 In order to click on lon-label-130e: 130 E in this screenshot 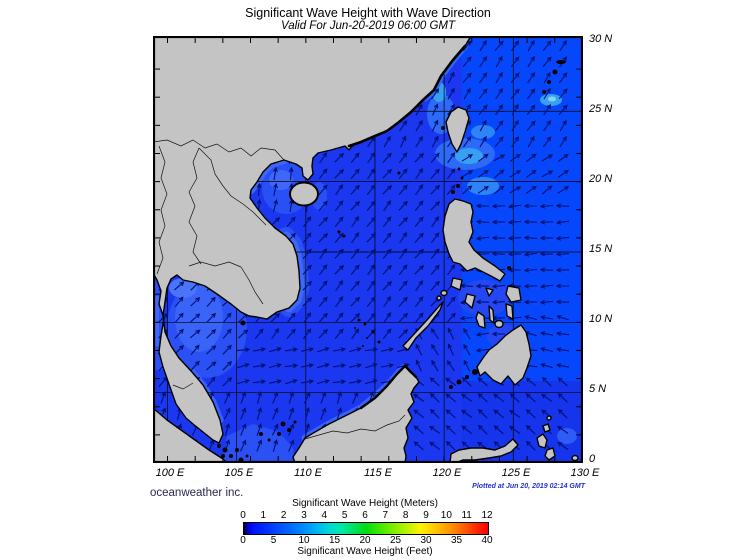, I will do `click(585, 473)`.